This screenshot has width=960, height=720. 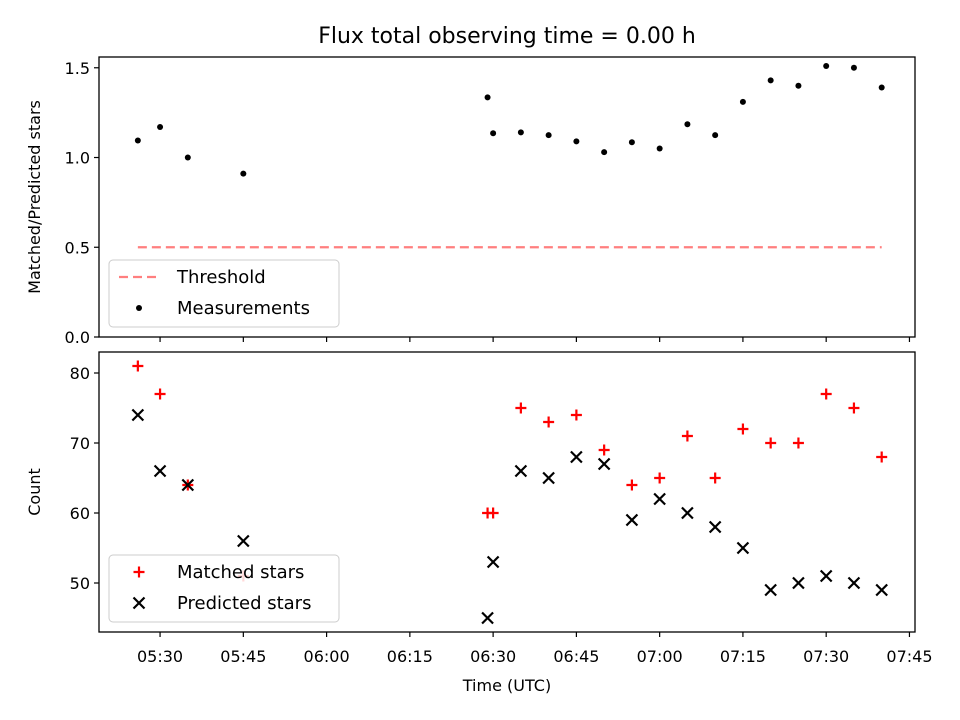 What do you see at coordinates (909, 656) in the screenshot?
I see `x-tick-label: 07:45` at bounding box center [909, 656].